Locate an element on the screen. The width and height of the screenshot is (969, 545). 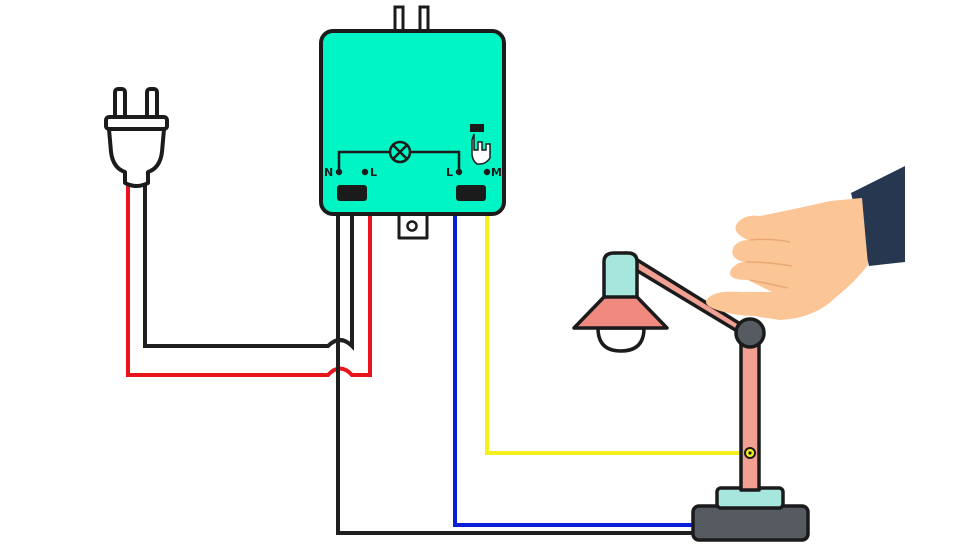
hand-finger-lines is located at coordinates (769, 263).